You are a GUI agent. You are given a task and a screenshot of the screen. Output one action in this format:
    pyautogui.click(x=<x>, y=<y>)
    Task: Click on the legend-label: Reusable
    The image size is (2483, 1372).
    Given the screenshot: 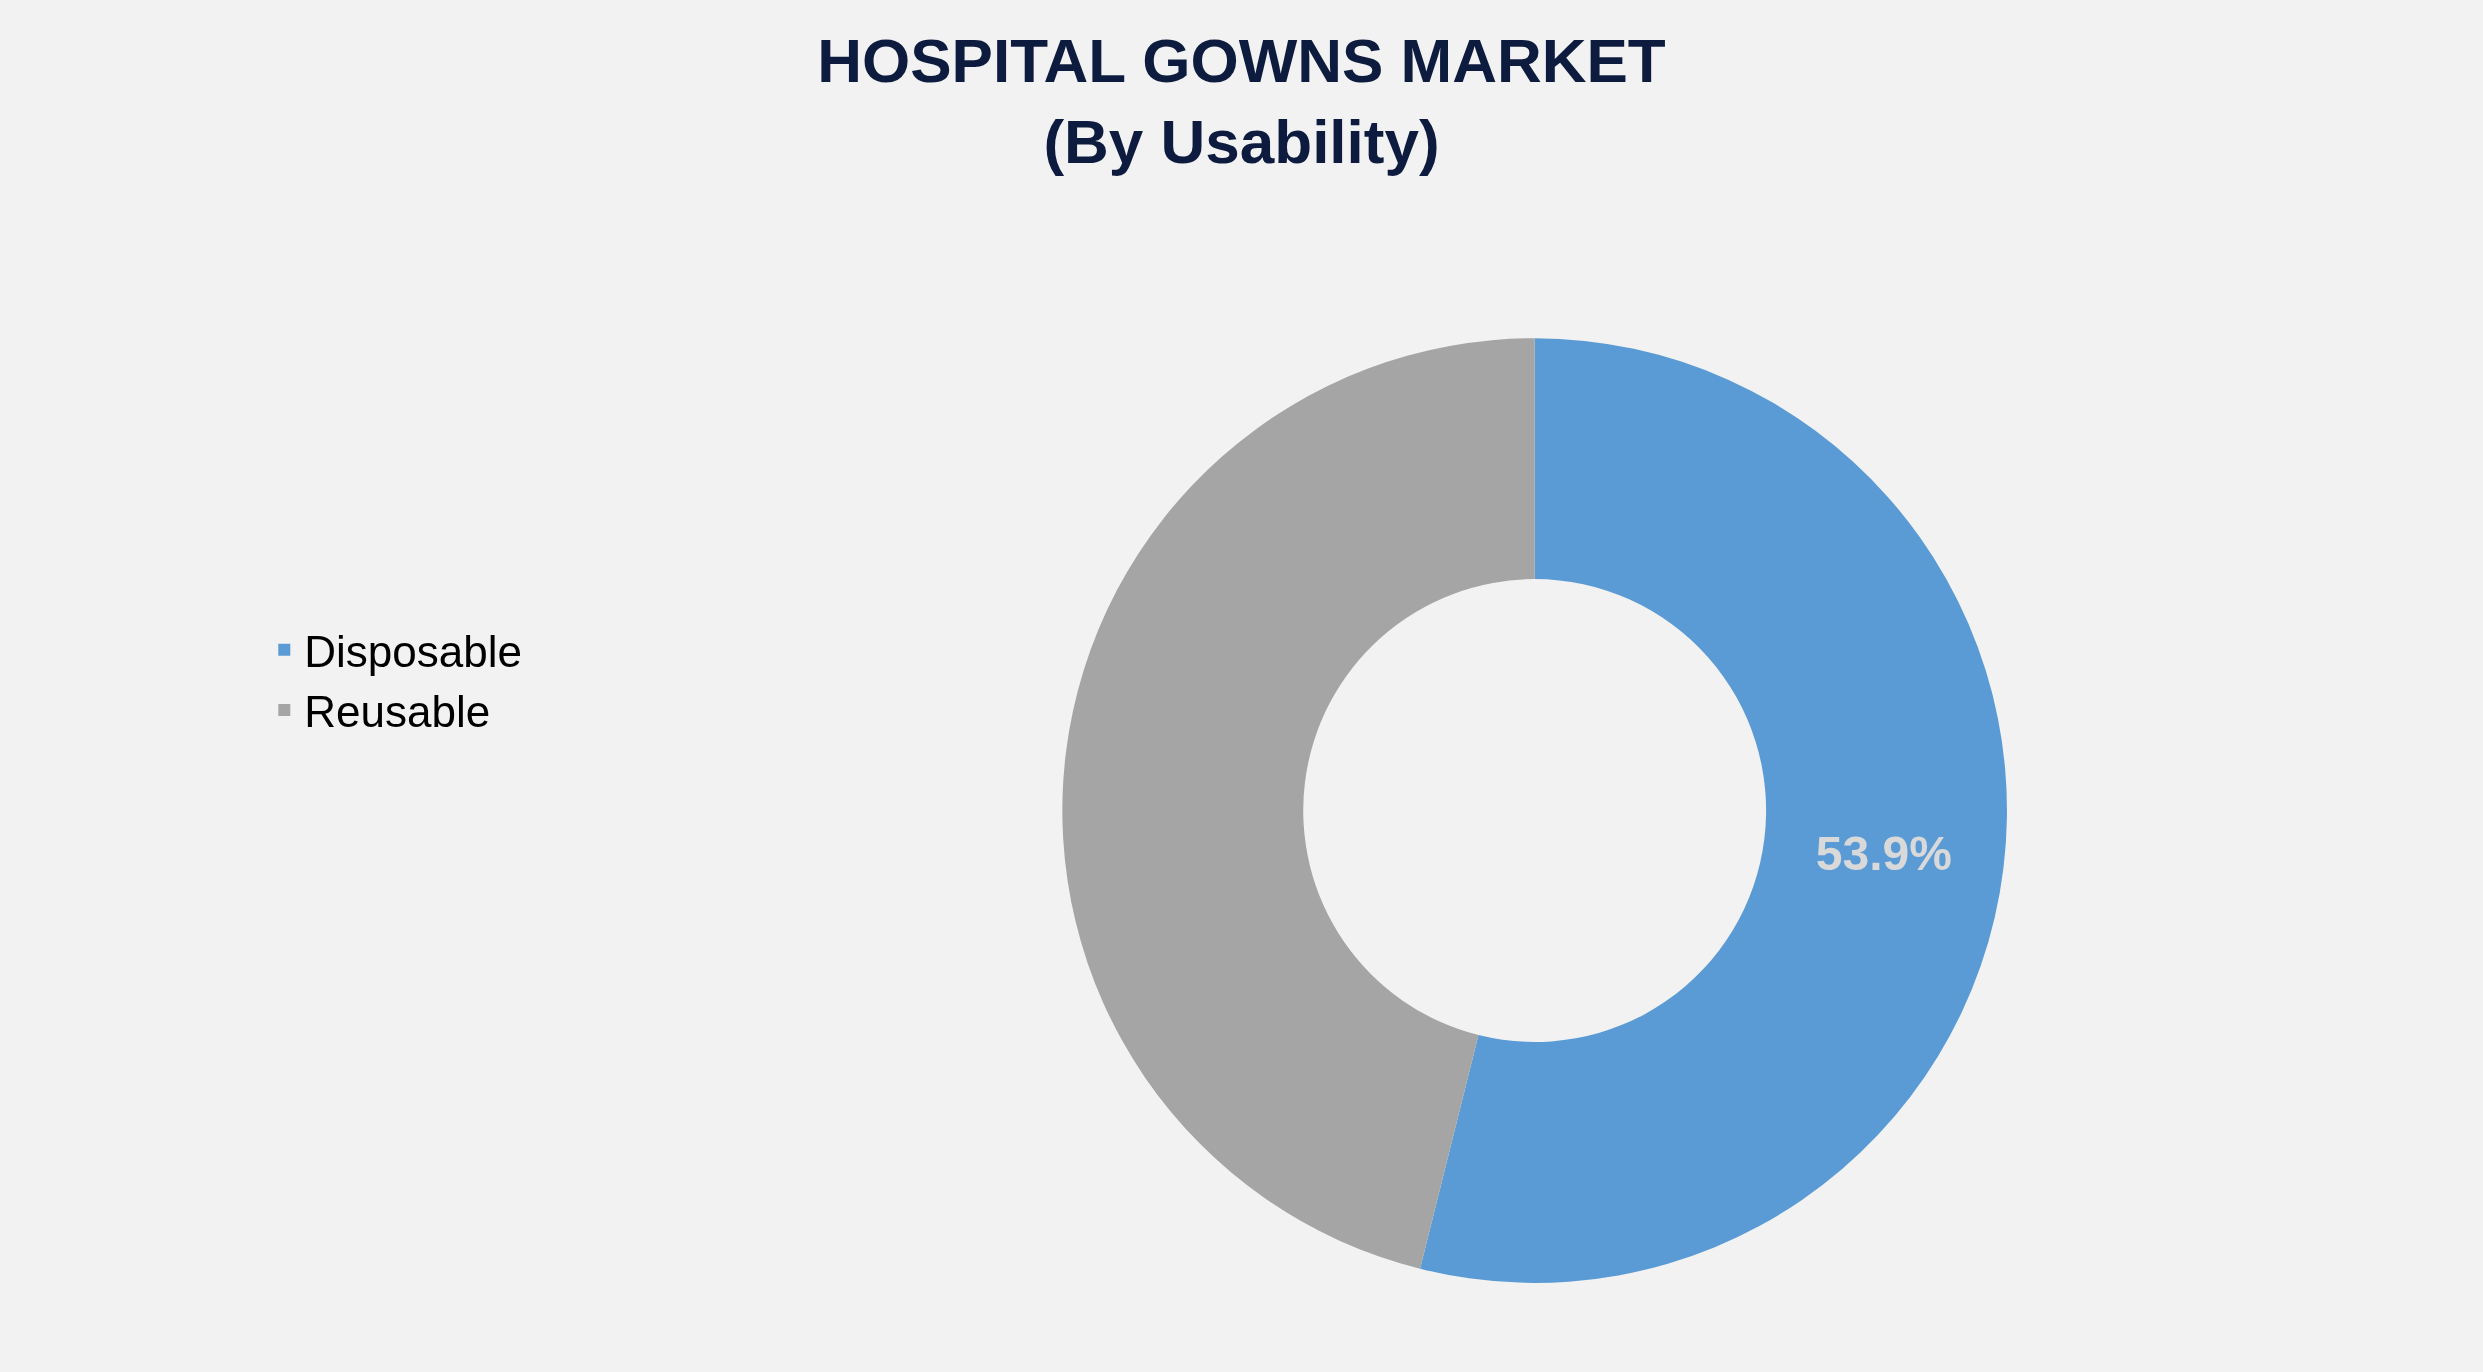 What is the action you would take?
    pyautogui.click(x=397, y=712)
    